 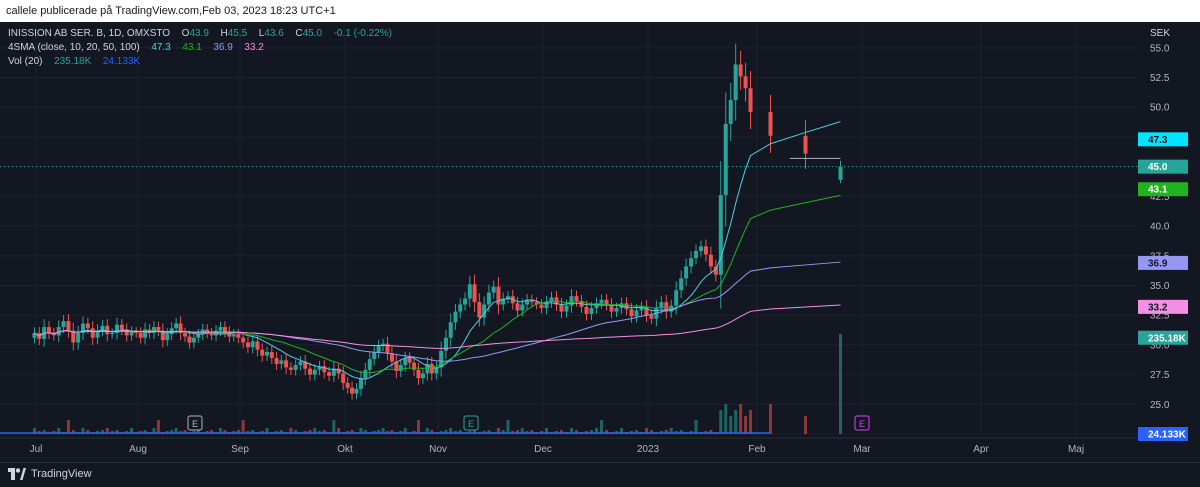 What do you see at coordinates (192, 47) in the screenshot?
I see `sma20-value: 43.1` at bounding box center [192, 47].